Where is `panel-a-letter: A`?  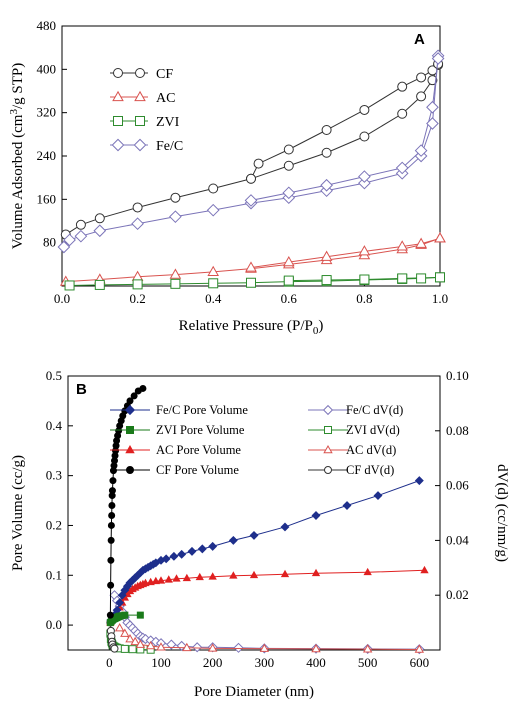 panel-a-letter: A is located at coordinates (419, 39).